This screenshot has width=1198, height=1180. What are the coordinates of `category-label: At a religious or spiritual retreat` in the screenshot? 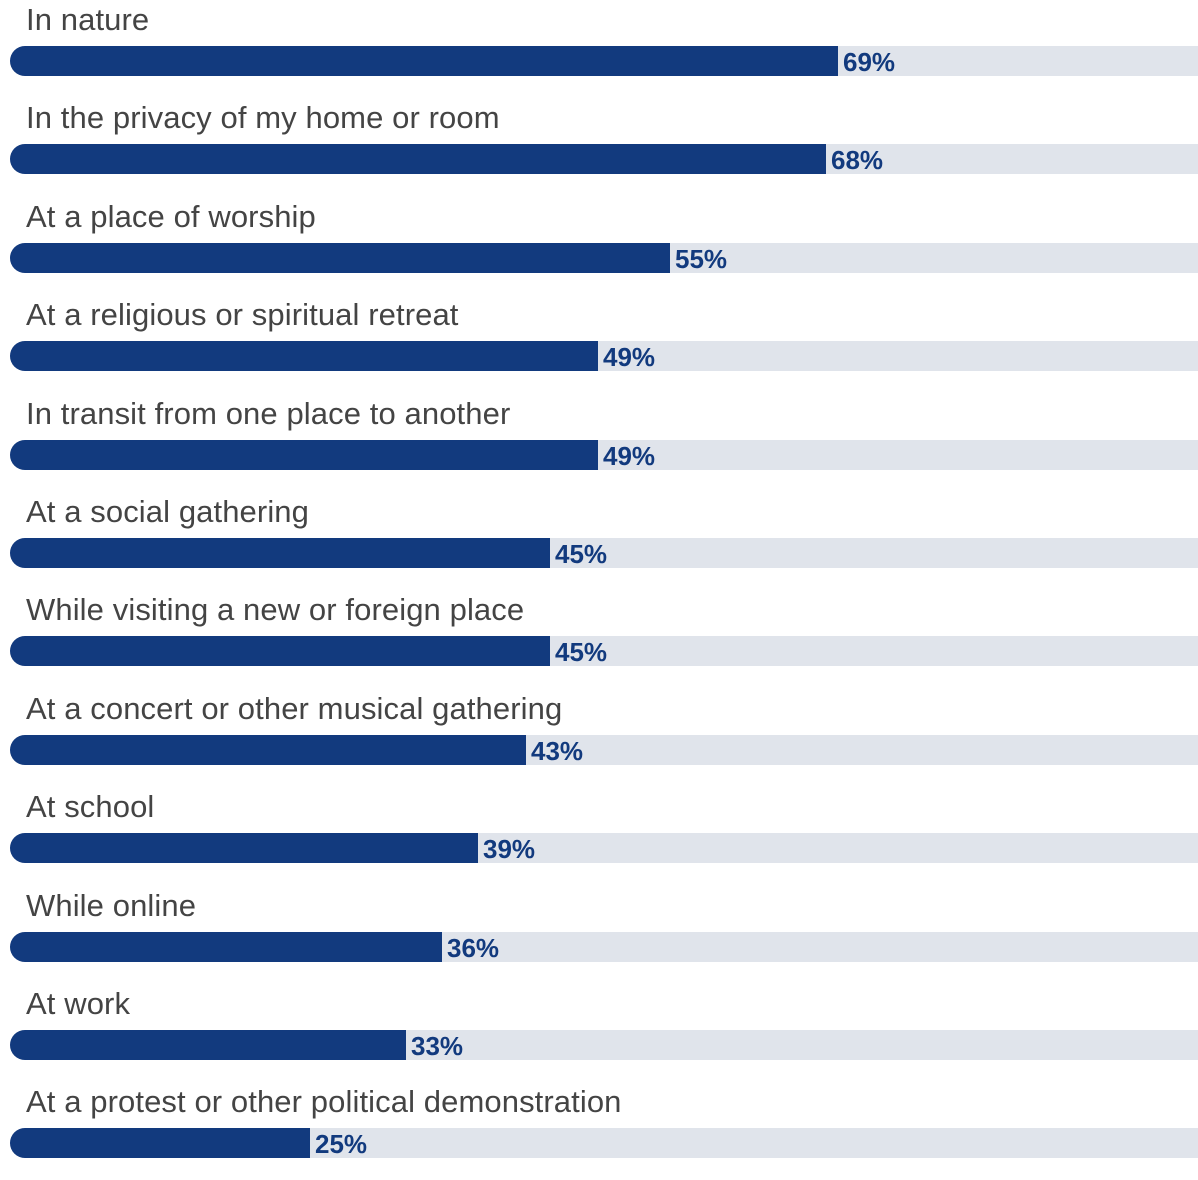 It's located at (242, 315).